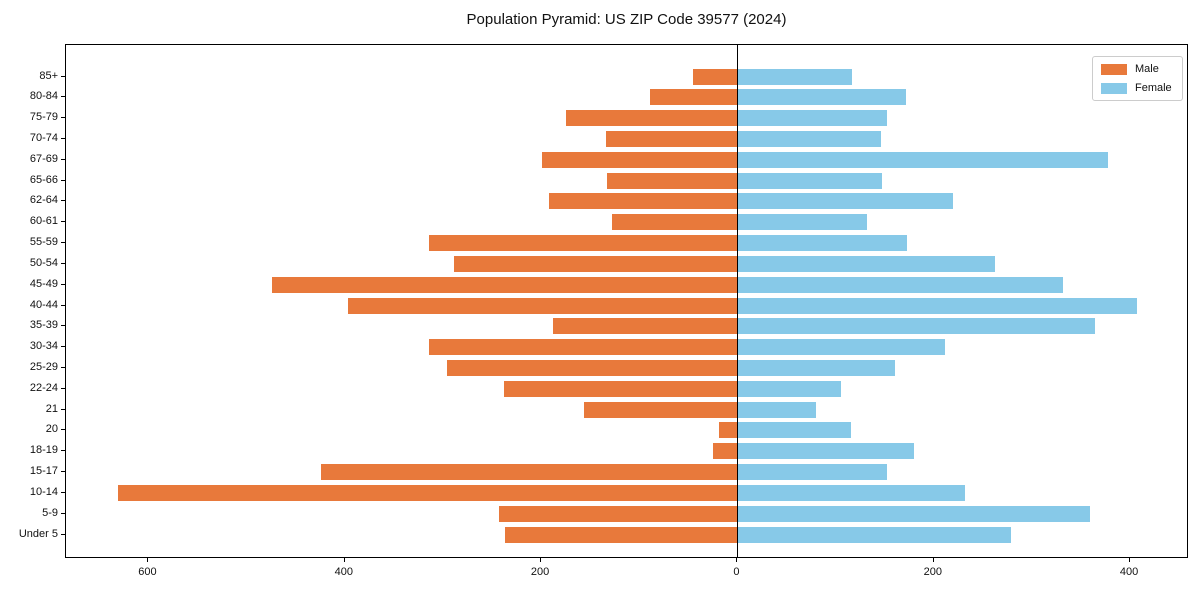 The width and height of the screenshot is (1200, 600). I want to click on y-axis-tick-label: 30-34, so click(43, 346).